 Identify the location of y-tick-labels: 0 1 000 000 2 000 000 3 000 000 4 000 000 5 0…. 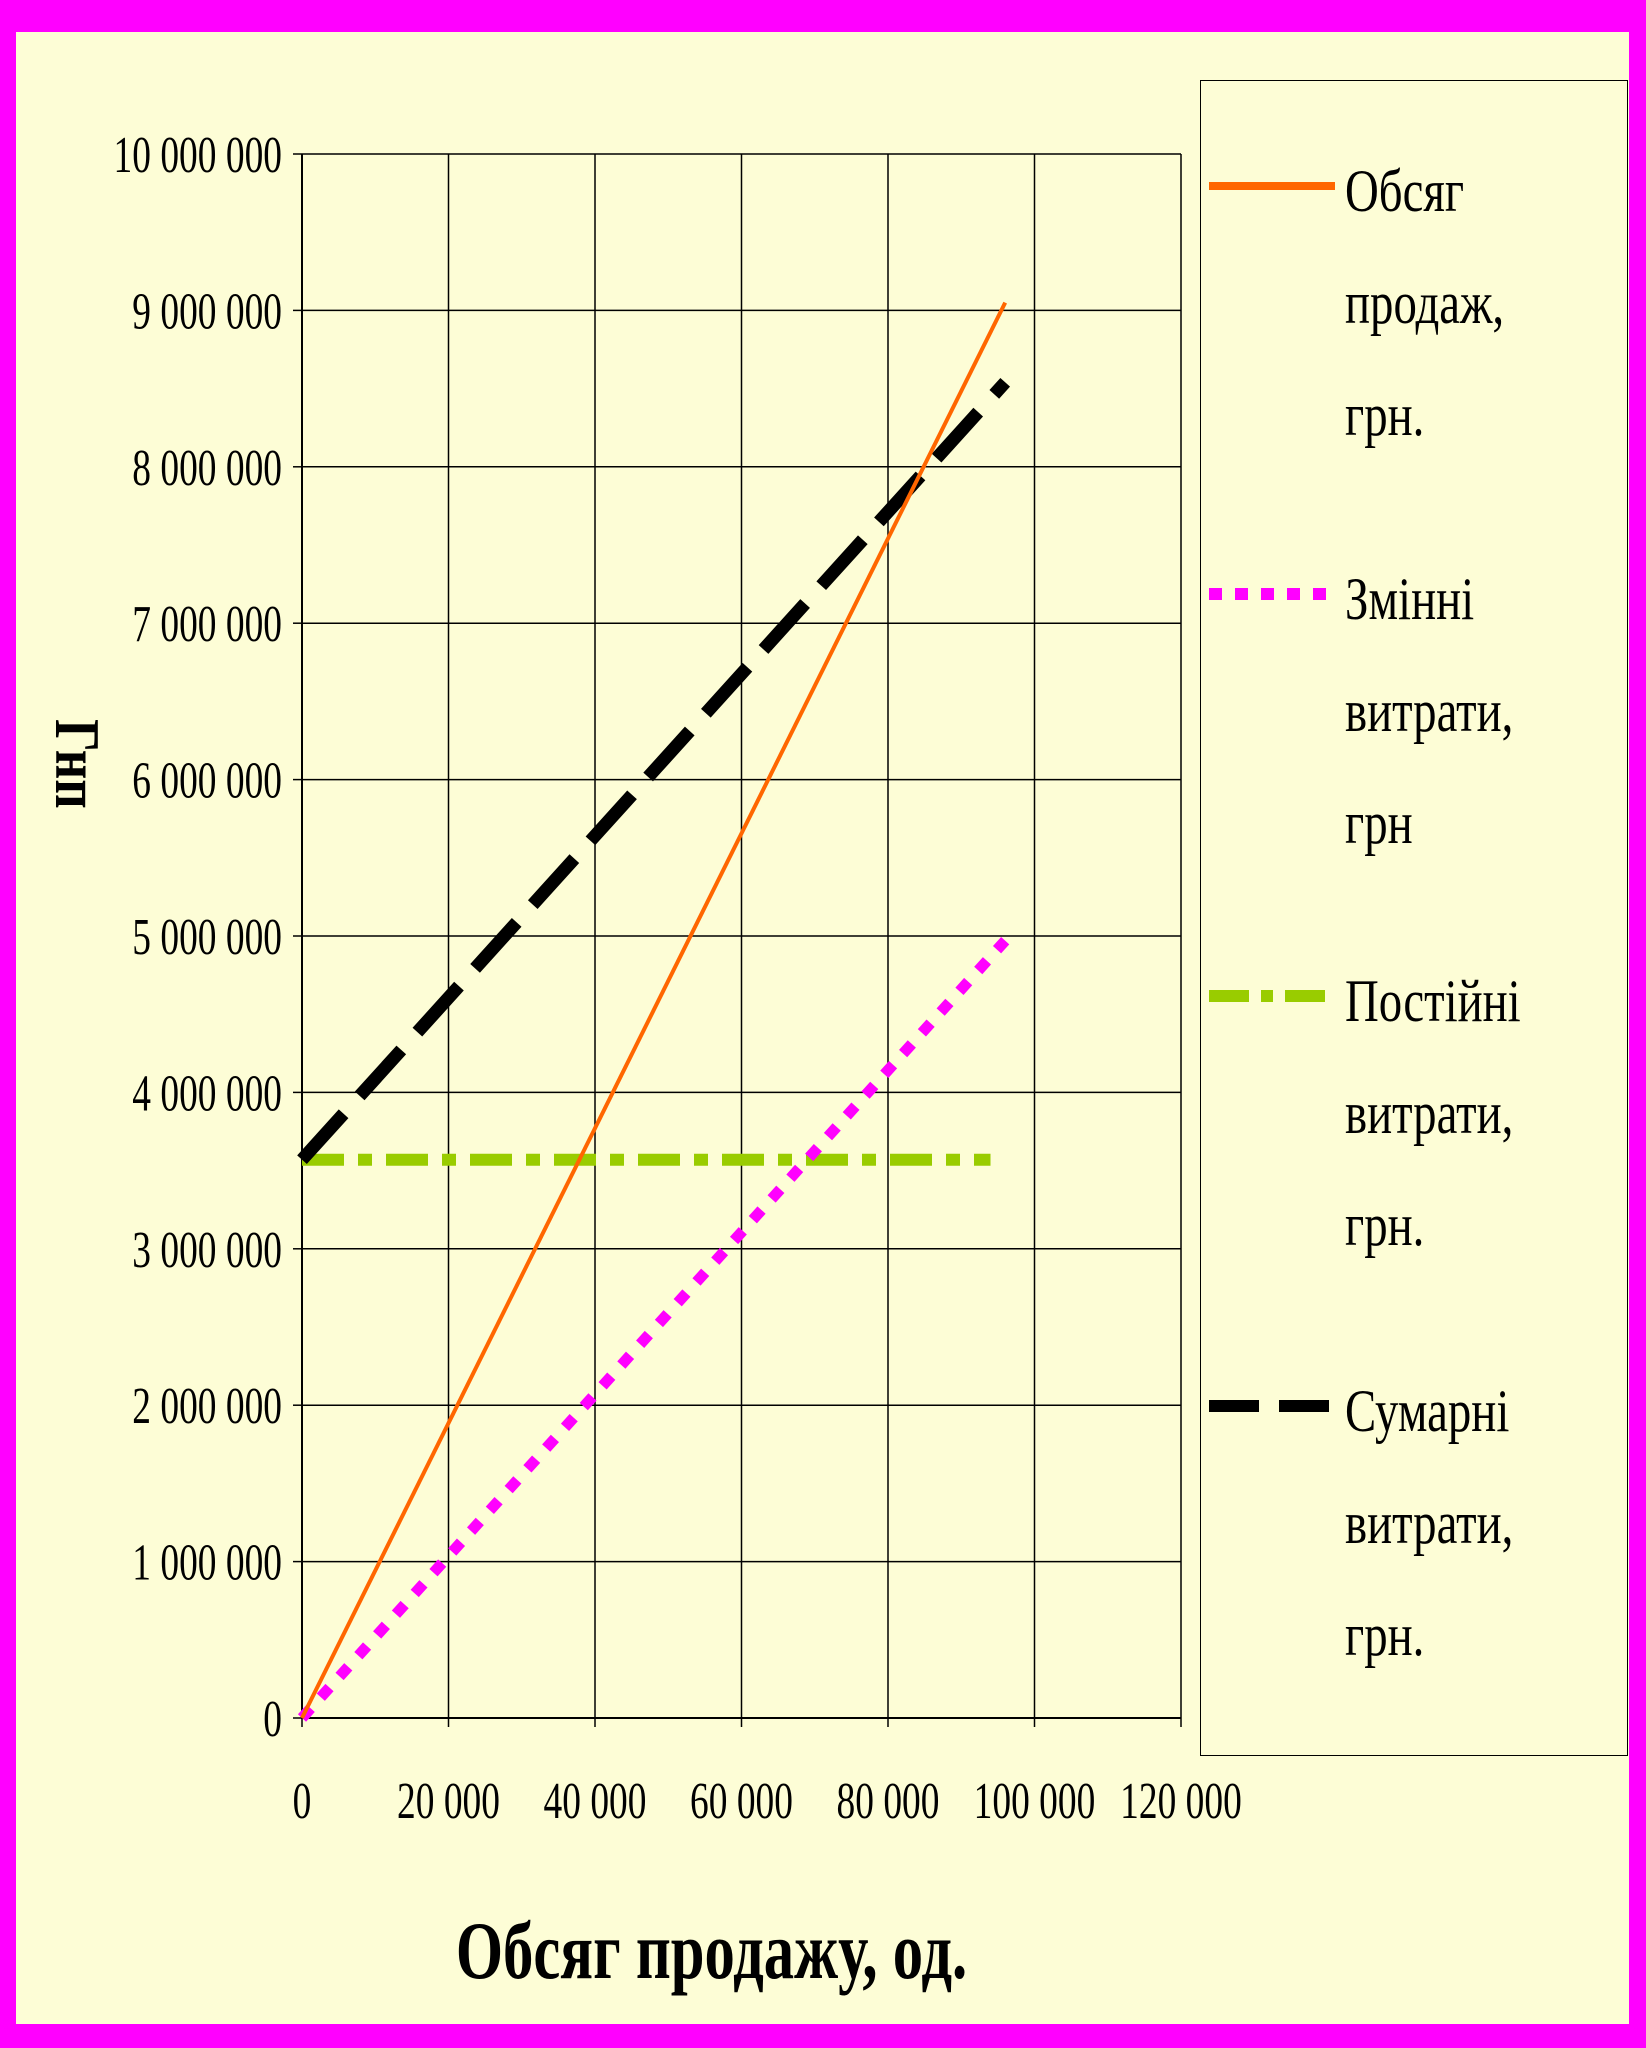
(198, 936).